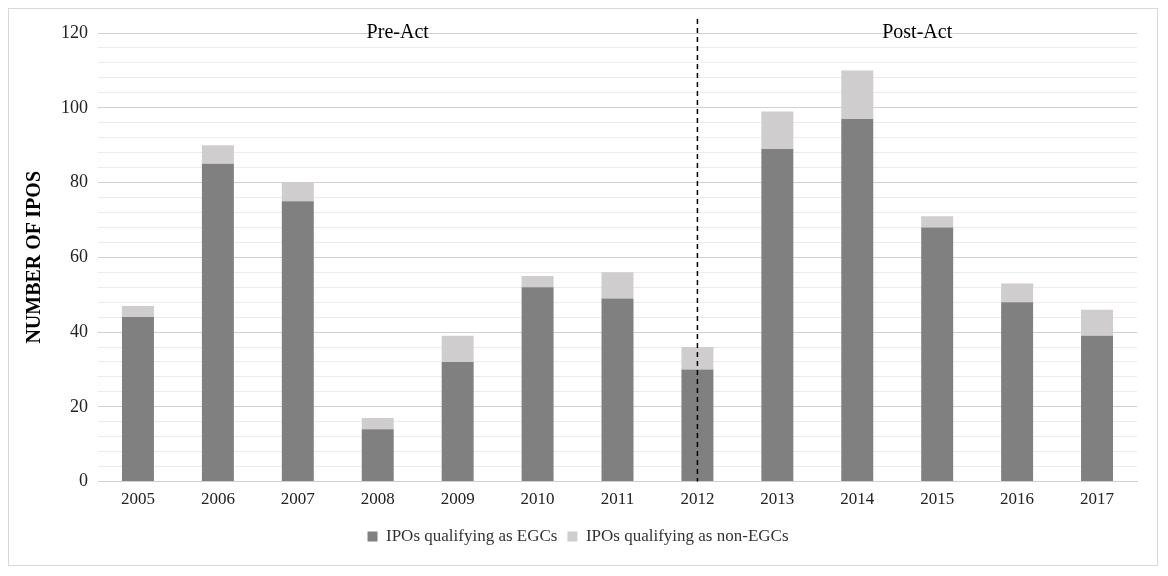  I want to click on annotation: Pre-Act, so click(398, 31).